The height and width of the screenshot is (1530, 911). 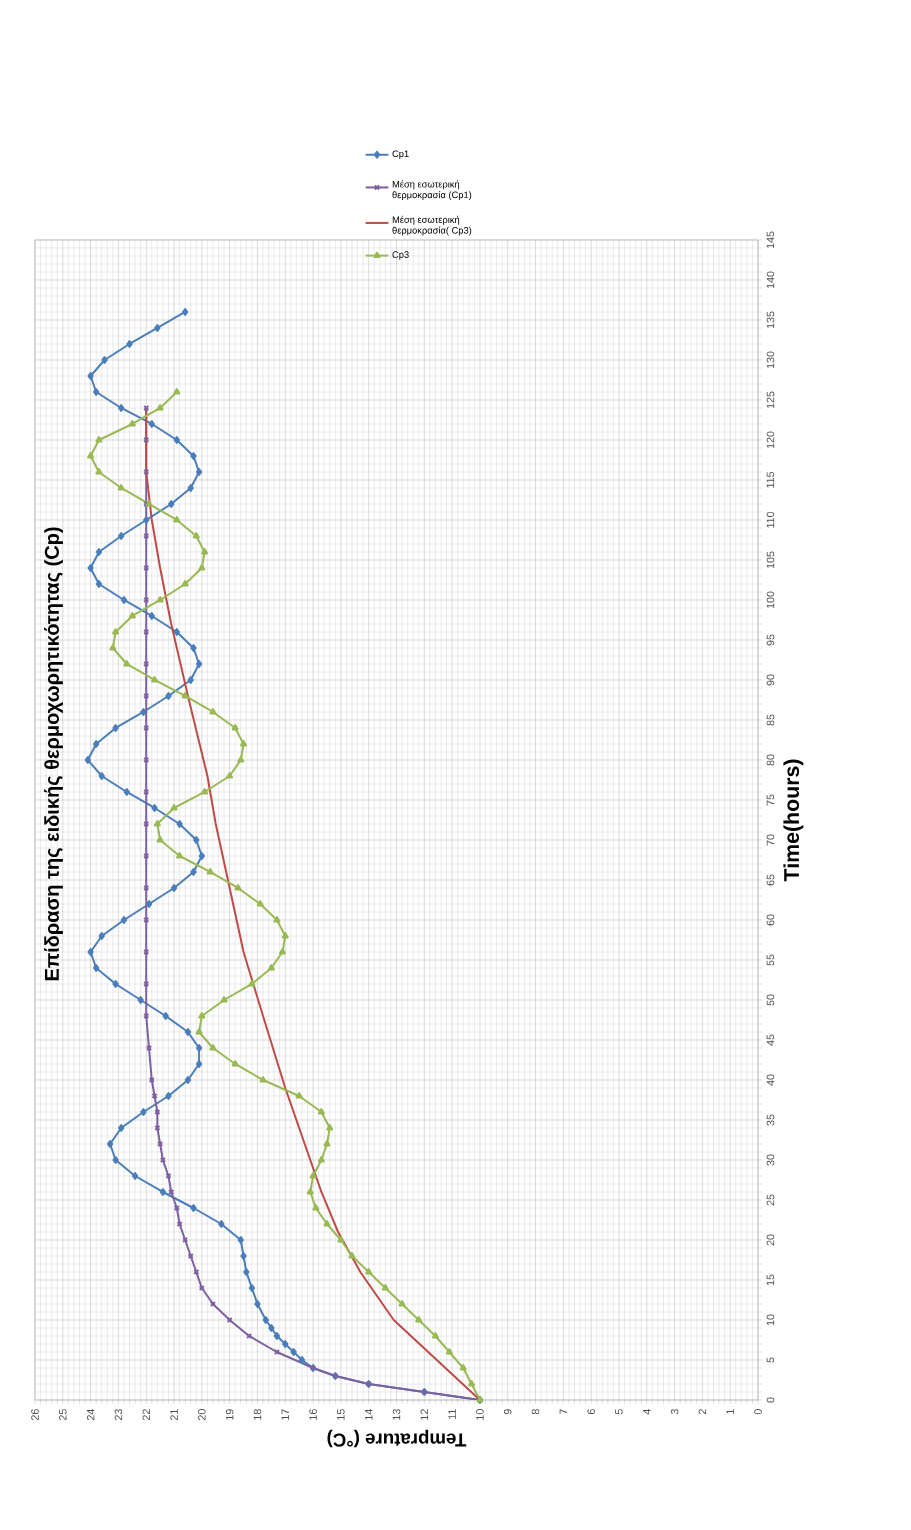 I want to click on y-tick-label: 100, so click(x=770, y=600).